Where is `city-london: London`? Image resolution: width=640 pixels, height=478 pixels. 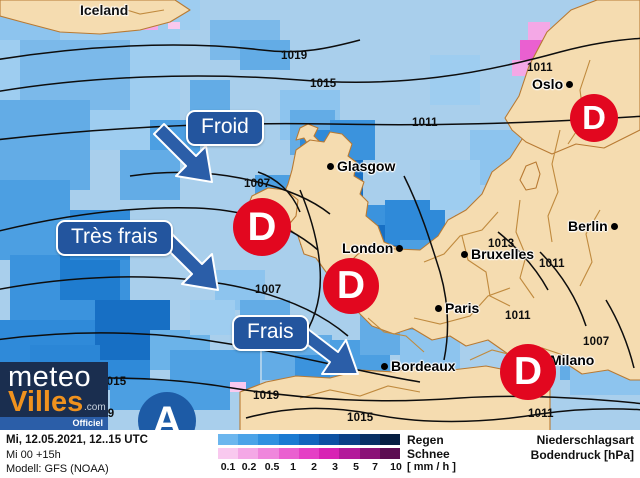
city-london: London is located at coordinates (373, 248).